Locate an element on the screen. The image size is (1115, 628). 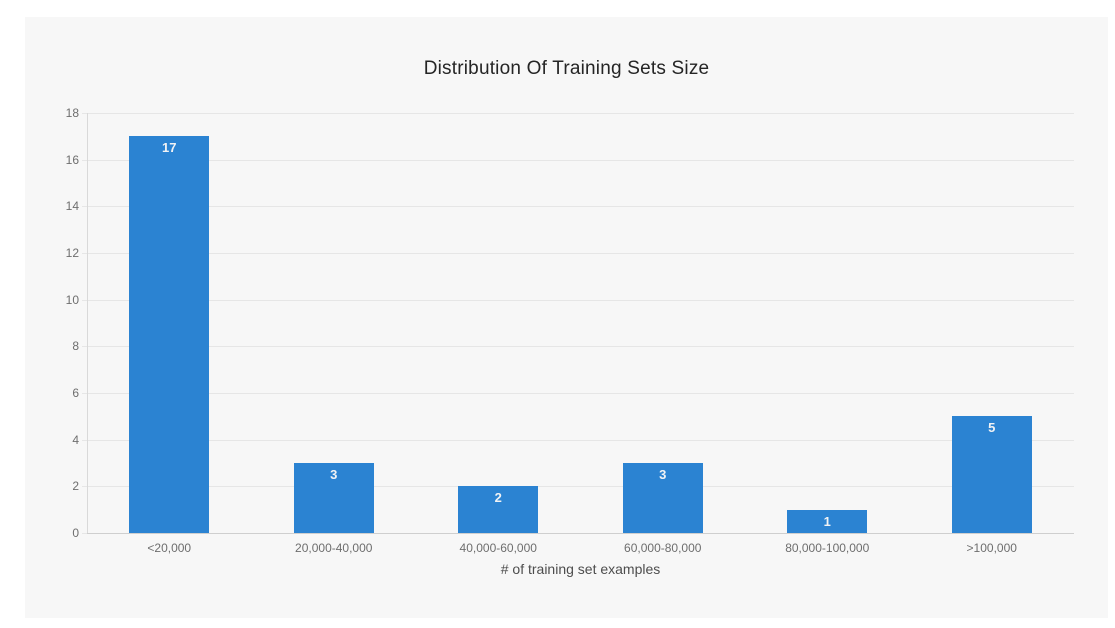
y-axis-line is located at coordinates (87, 323).